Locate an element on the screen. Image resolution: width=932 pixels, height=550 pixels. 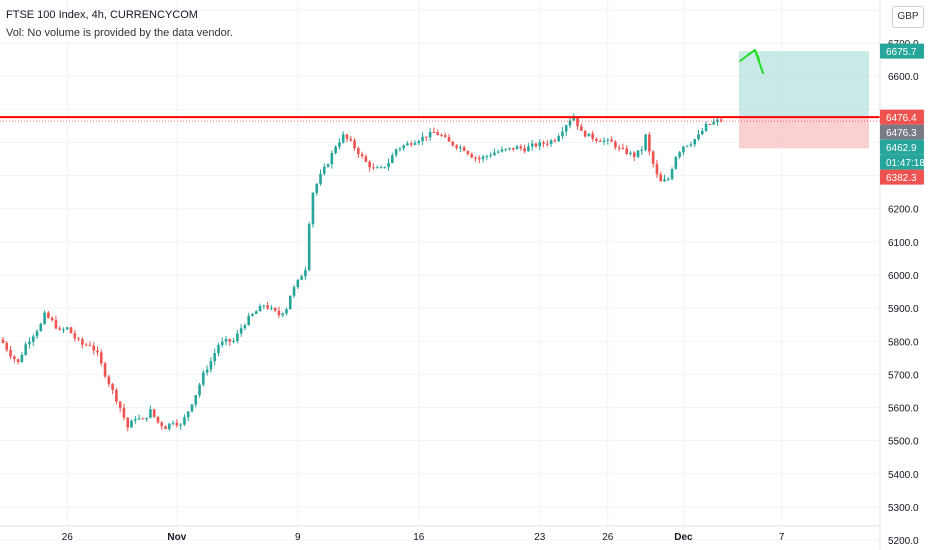
currency-button: GBP is located at coordinates (908, 17).